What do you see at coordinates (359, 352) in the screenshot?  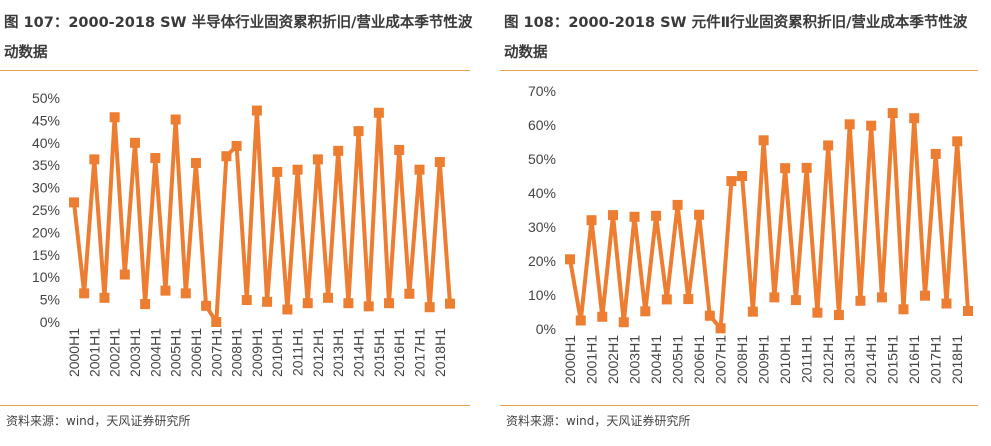 I see `x-tick-label: 2014H1` at bounding box center [359, 352].